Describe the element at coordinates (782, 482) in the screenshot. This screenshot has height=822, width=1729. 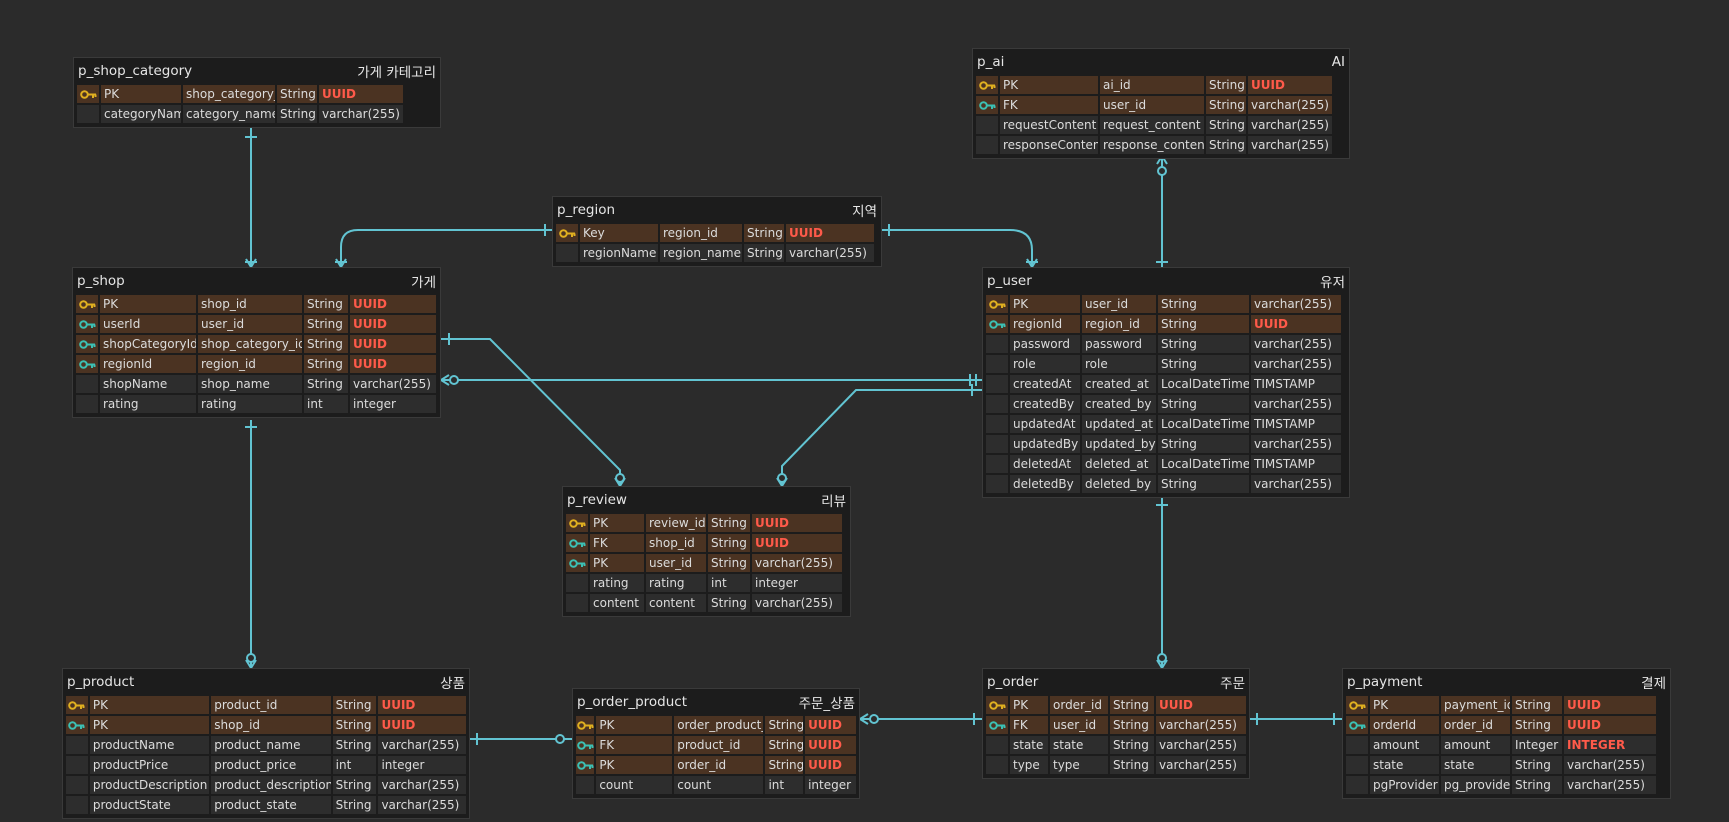
I see `many-marker` at that location.